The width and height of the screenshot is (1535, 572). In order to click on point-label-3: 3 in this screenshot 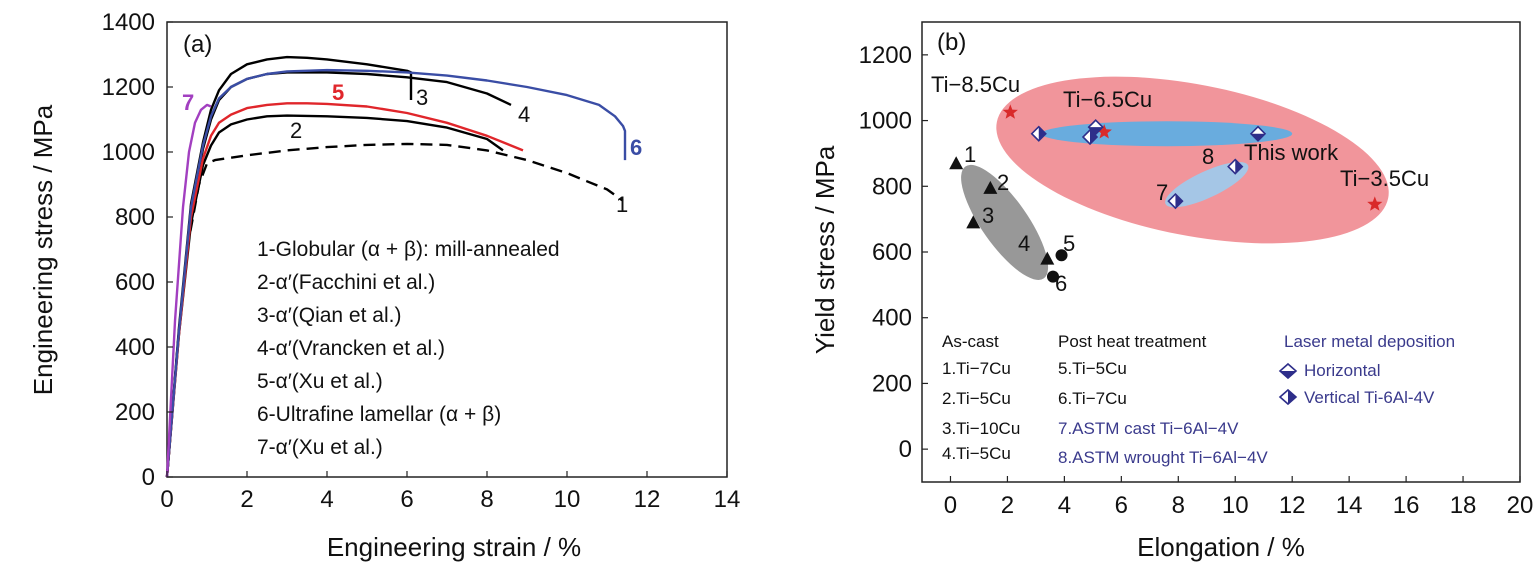, I will do `click(988, 215)`.